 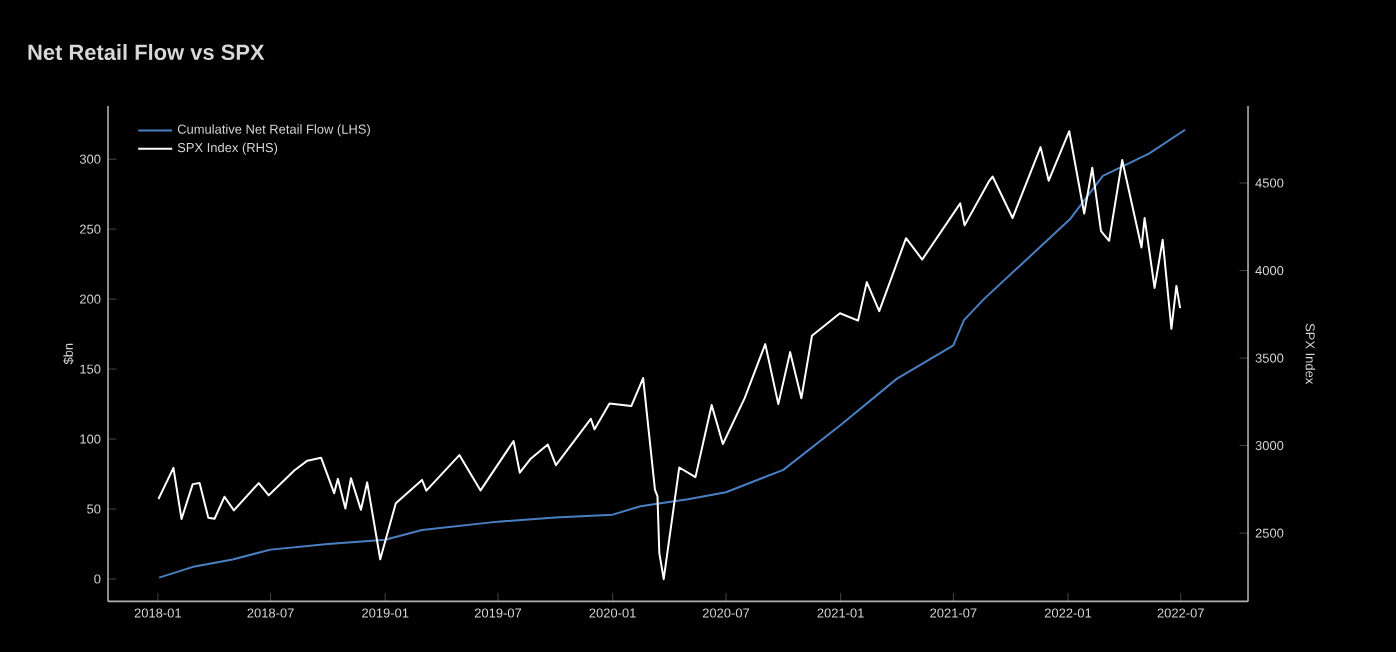 What do you see at coordinates (146, 52) in the screenshot?
I see `chart-title: Net Retail Flow vs SPX` at bounding box center [146, 52].